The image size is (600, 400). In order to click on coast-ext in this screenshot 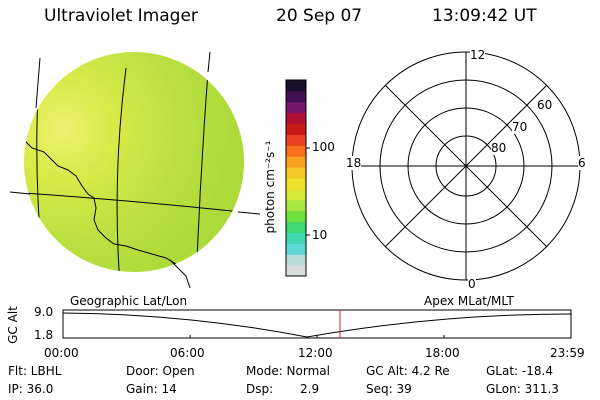, I will do `click(180, 273)`.